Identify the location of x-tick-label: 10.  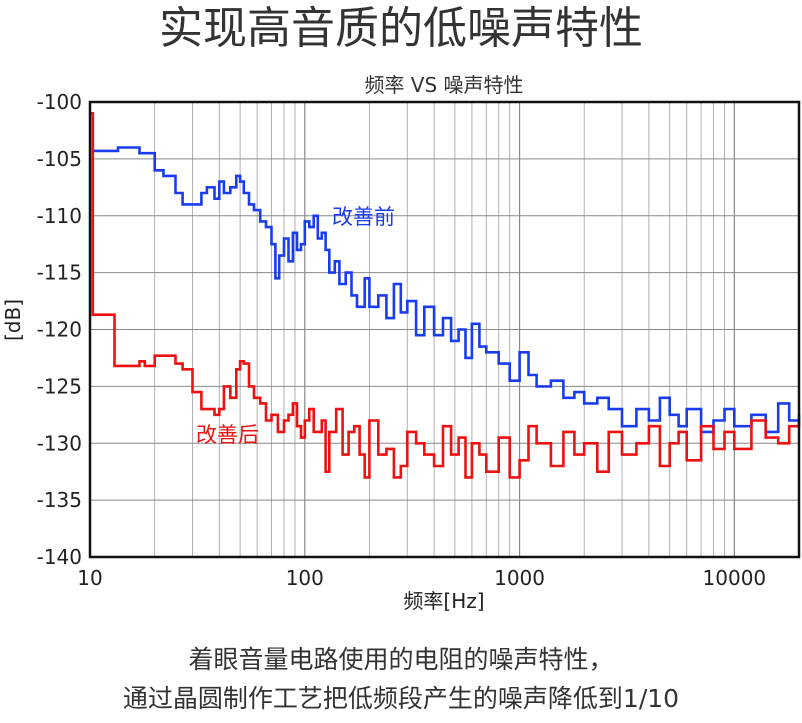
(89, 578).